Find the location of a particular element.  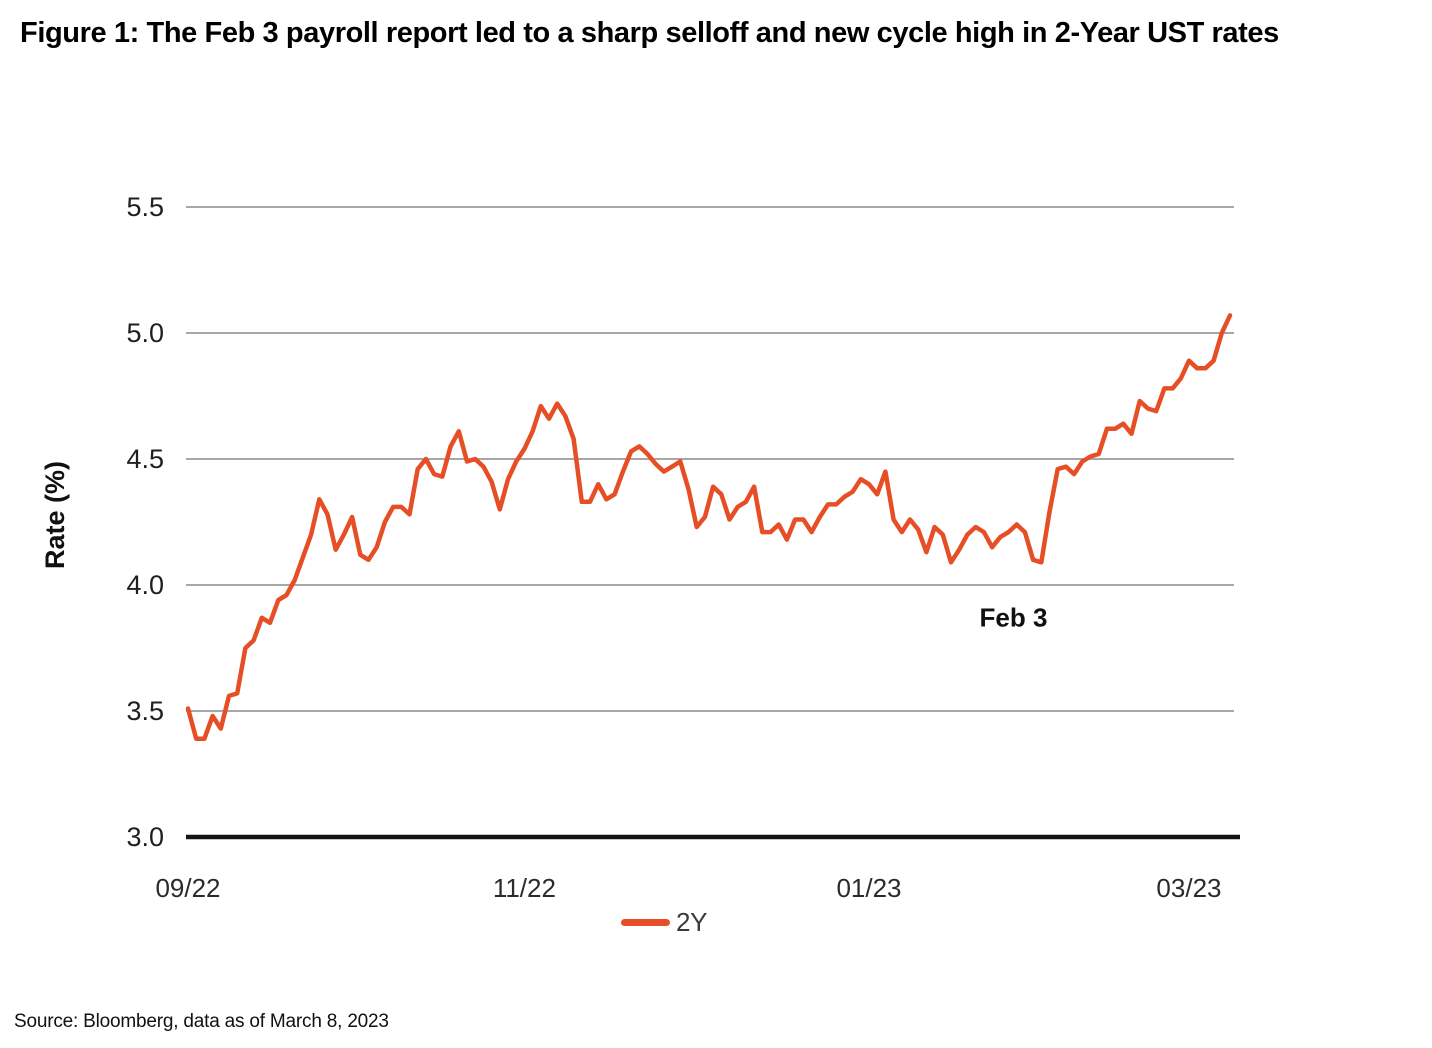

x-tick-label-11/22: 11/22 is located at coordinates (524, 888).